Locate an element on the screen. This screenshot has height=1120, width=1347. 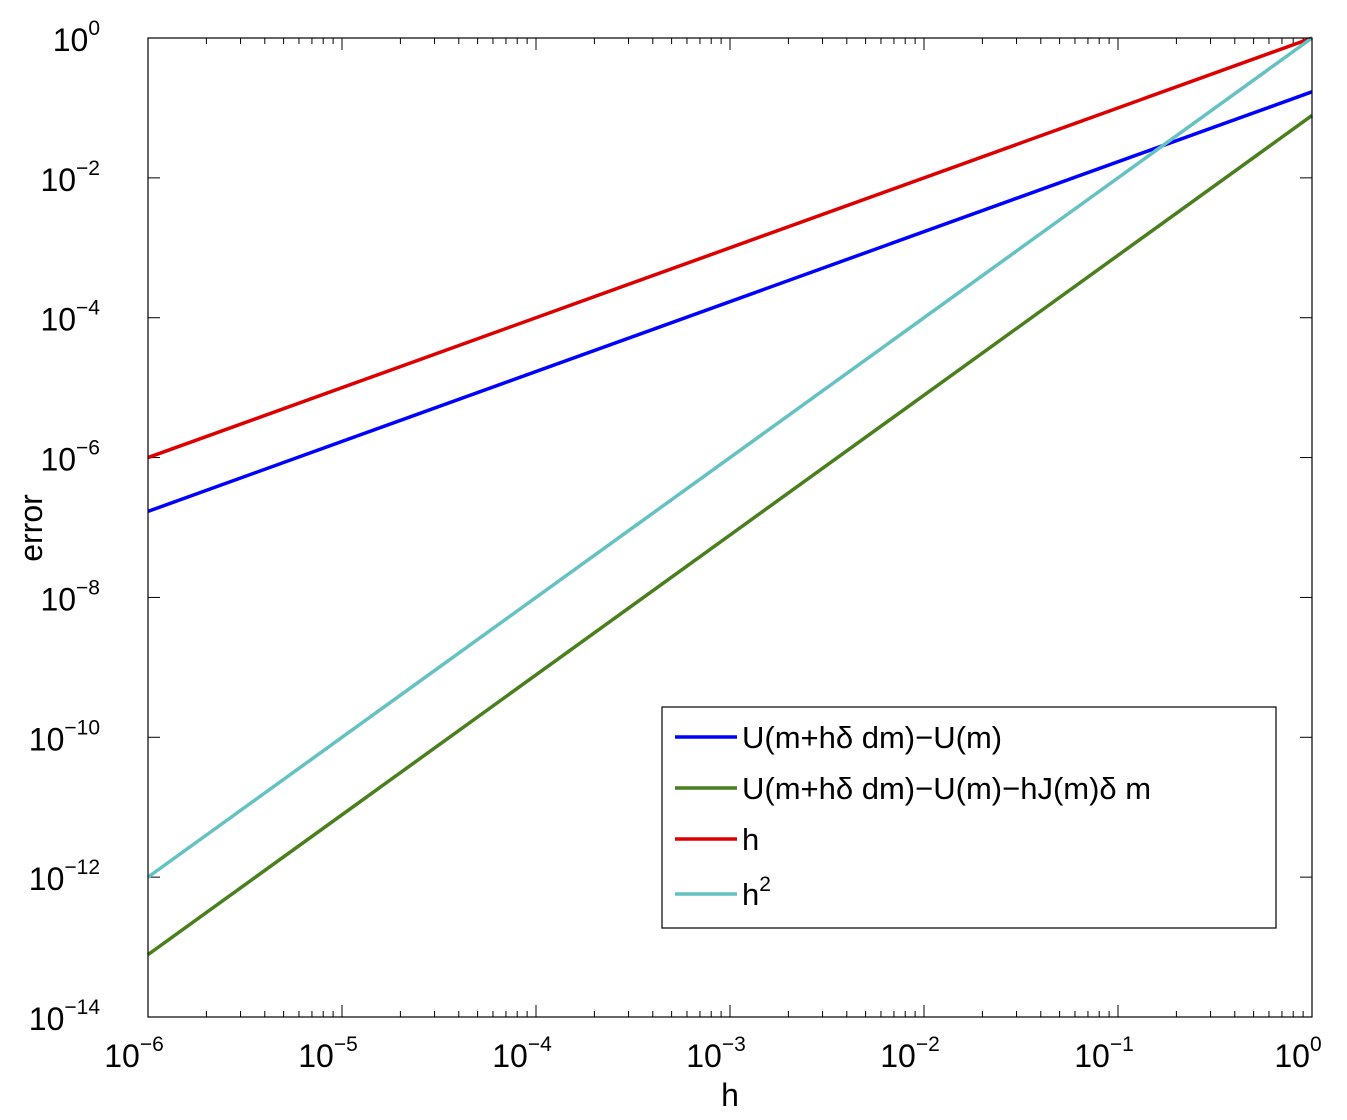
y-tick-label: 10⁻⁸ is located at coordinates (70, 596).